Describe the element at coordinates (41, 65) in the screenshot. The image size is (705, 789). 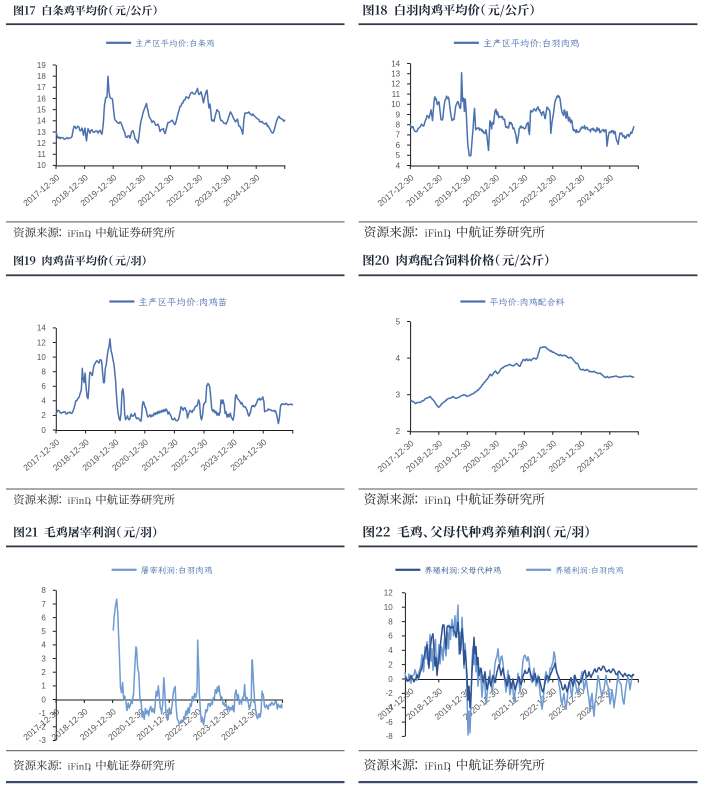
I see `svg-text: 19` at that location.